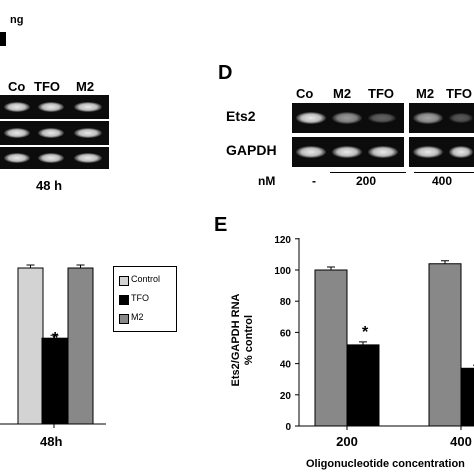  Describe the element at coordinates (441, 118) in the screenshot. I see `panel-d-gel-ets2-group2` at that location.